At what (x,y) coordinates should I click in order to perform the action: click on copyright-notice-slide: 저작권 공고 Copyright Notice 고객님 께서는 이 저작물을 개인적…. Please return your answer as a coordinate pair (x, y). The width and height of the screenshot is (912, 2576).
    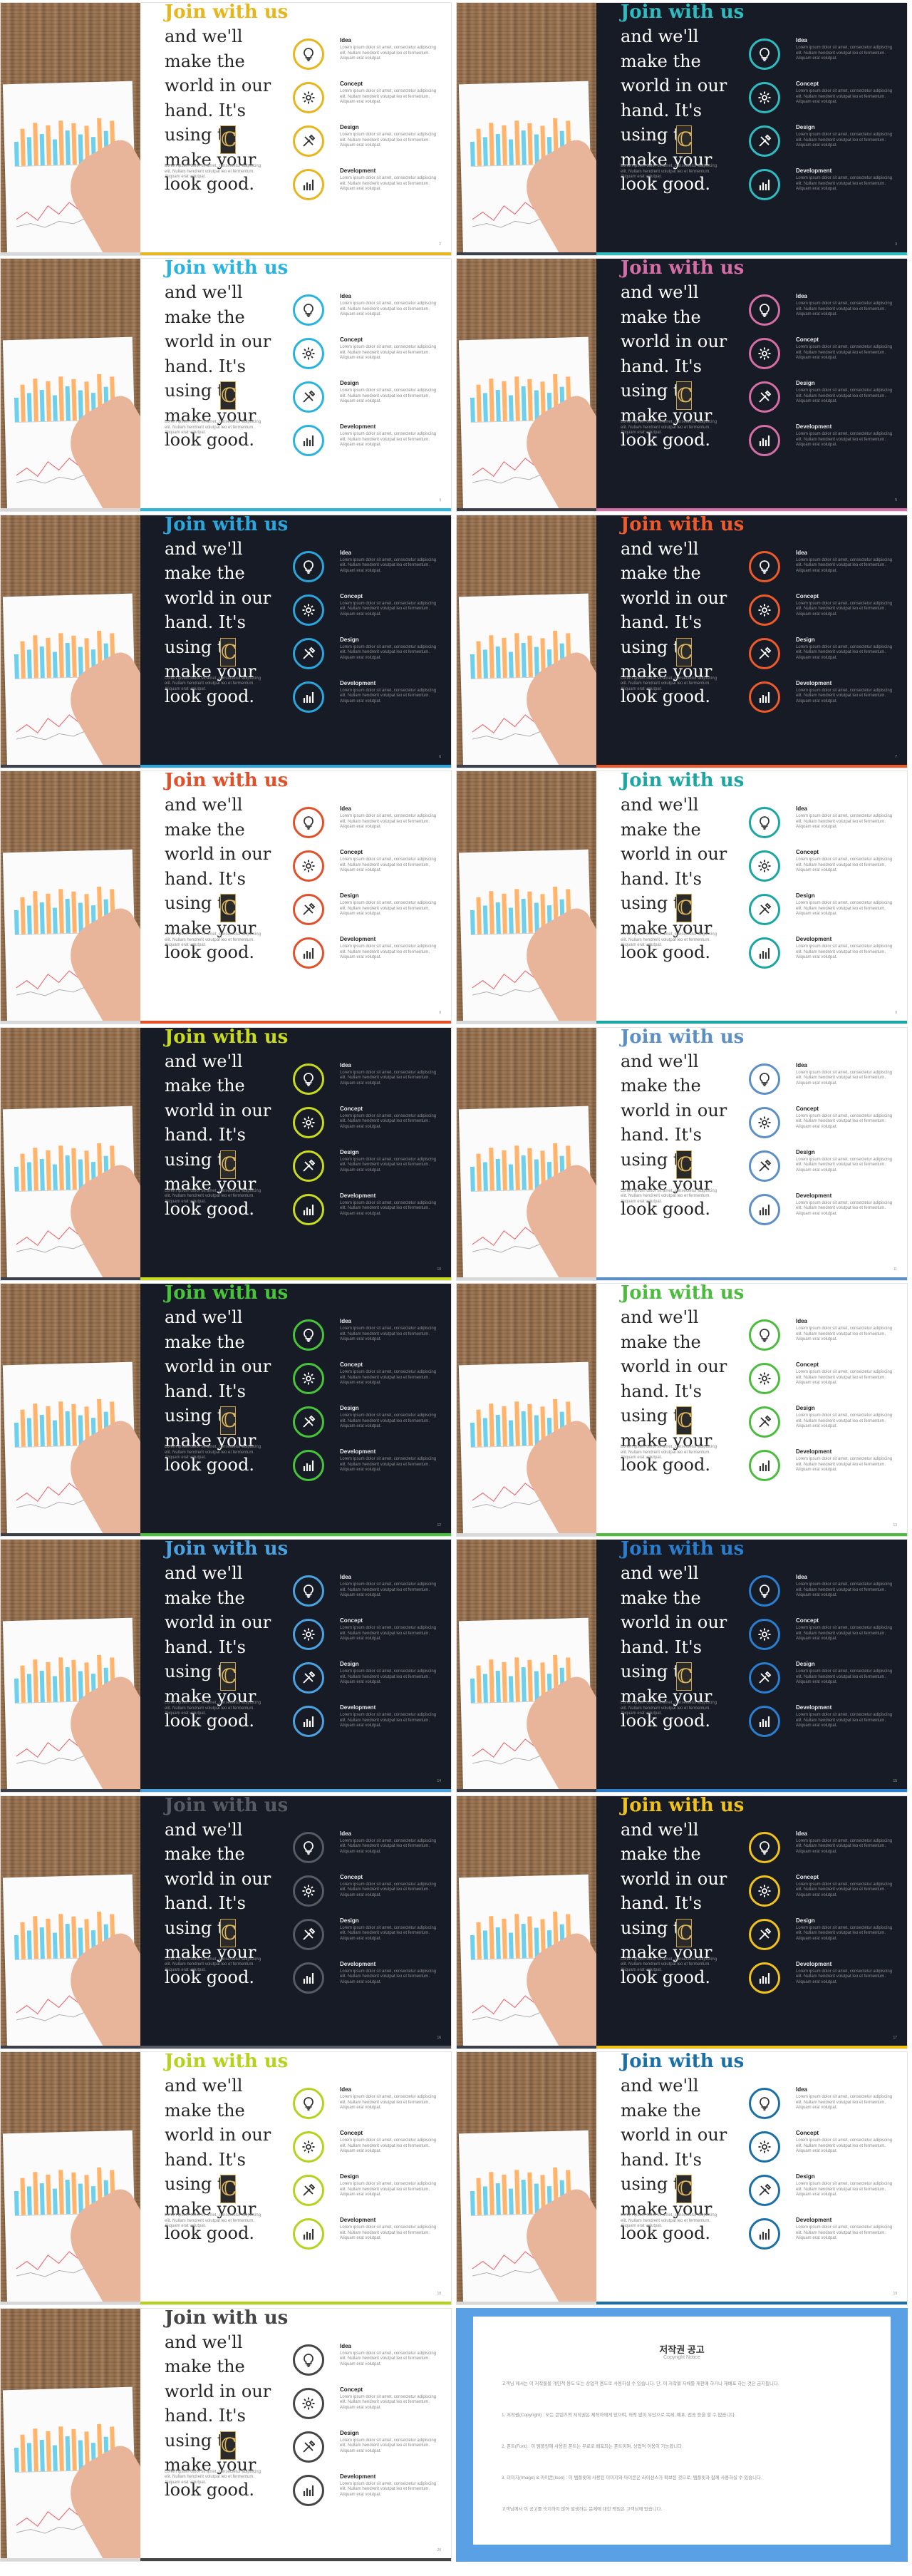
    Looking at the image, I should click on (682, 2434).